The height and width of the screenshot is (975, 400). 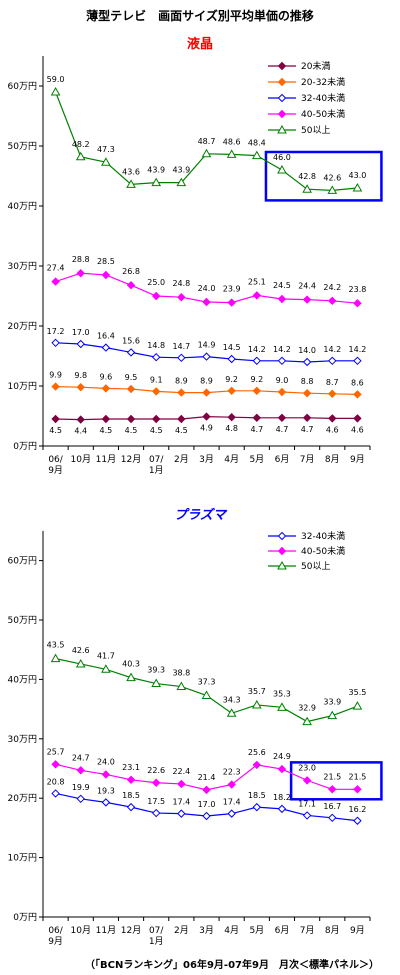 What do you see at coordinates (307, 767) in the screenshot?
I see `data-label: 23.0` at bounding box center [307, 767].